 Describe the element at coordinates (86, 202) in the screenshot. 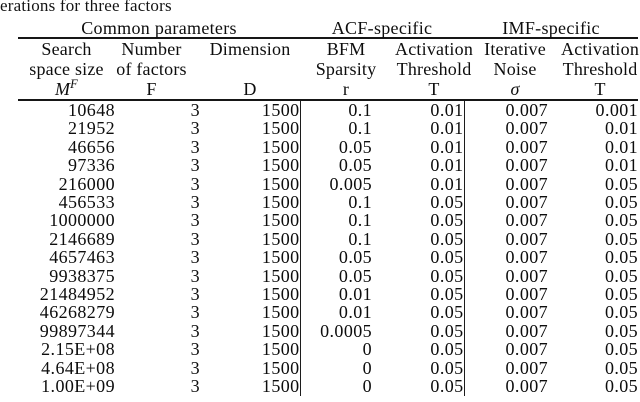

I see `table-cell: 456533` at that location.